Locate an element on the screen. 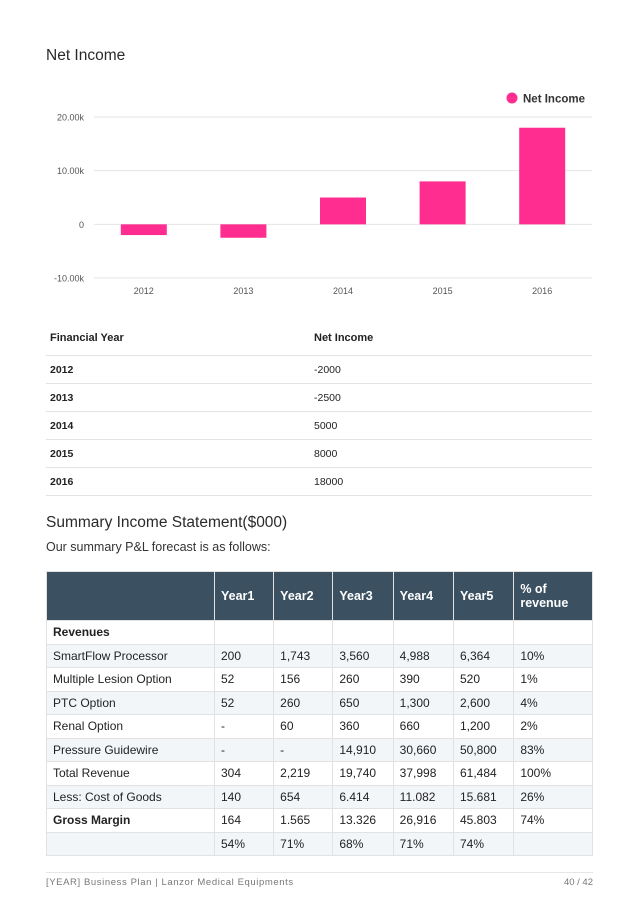  net-income-table-header-value: Net Income is located at coordinates (451, 338).